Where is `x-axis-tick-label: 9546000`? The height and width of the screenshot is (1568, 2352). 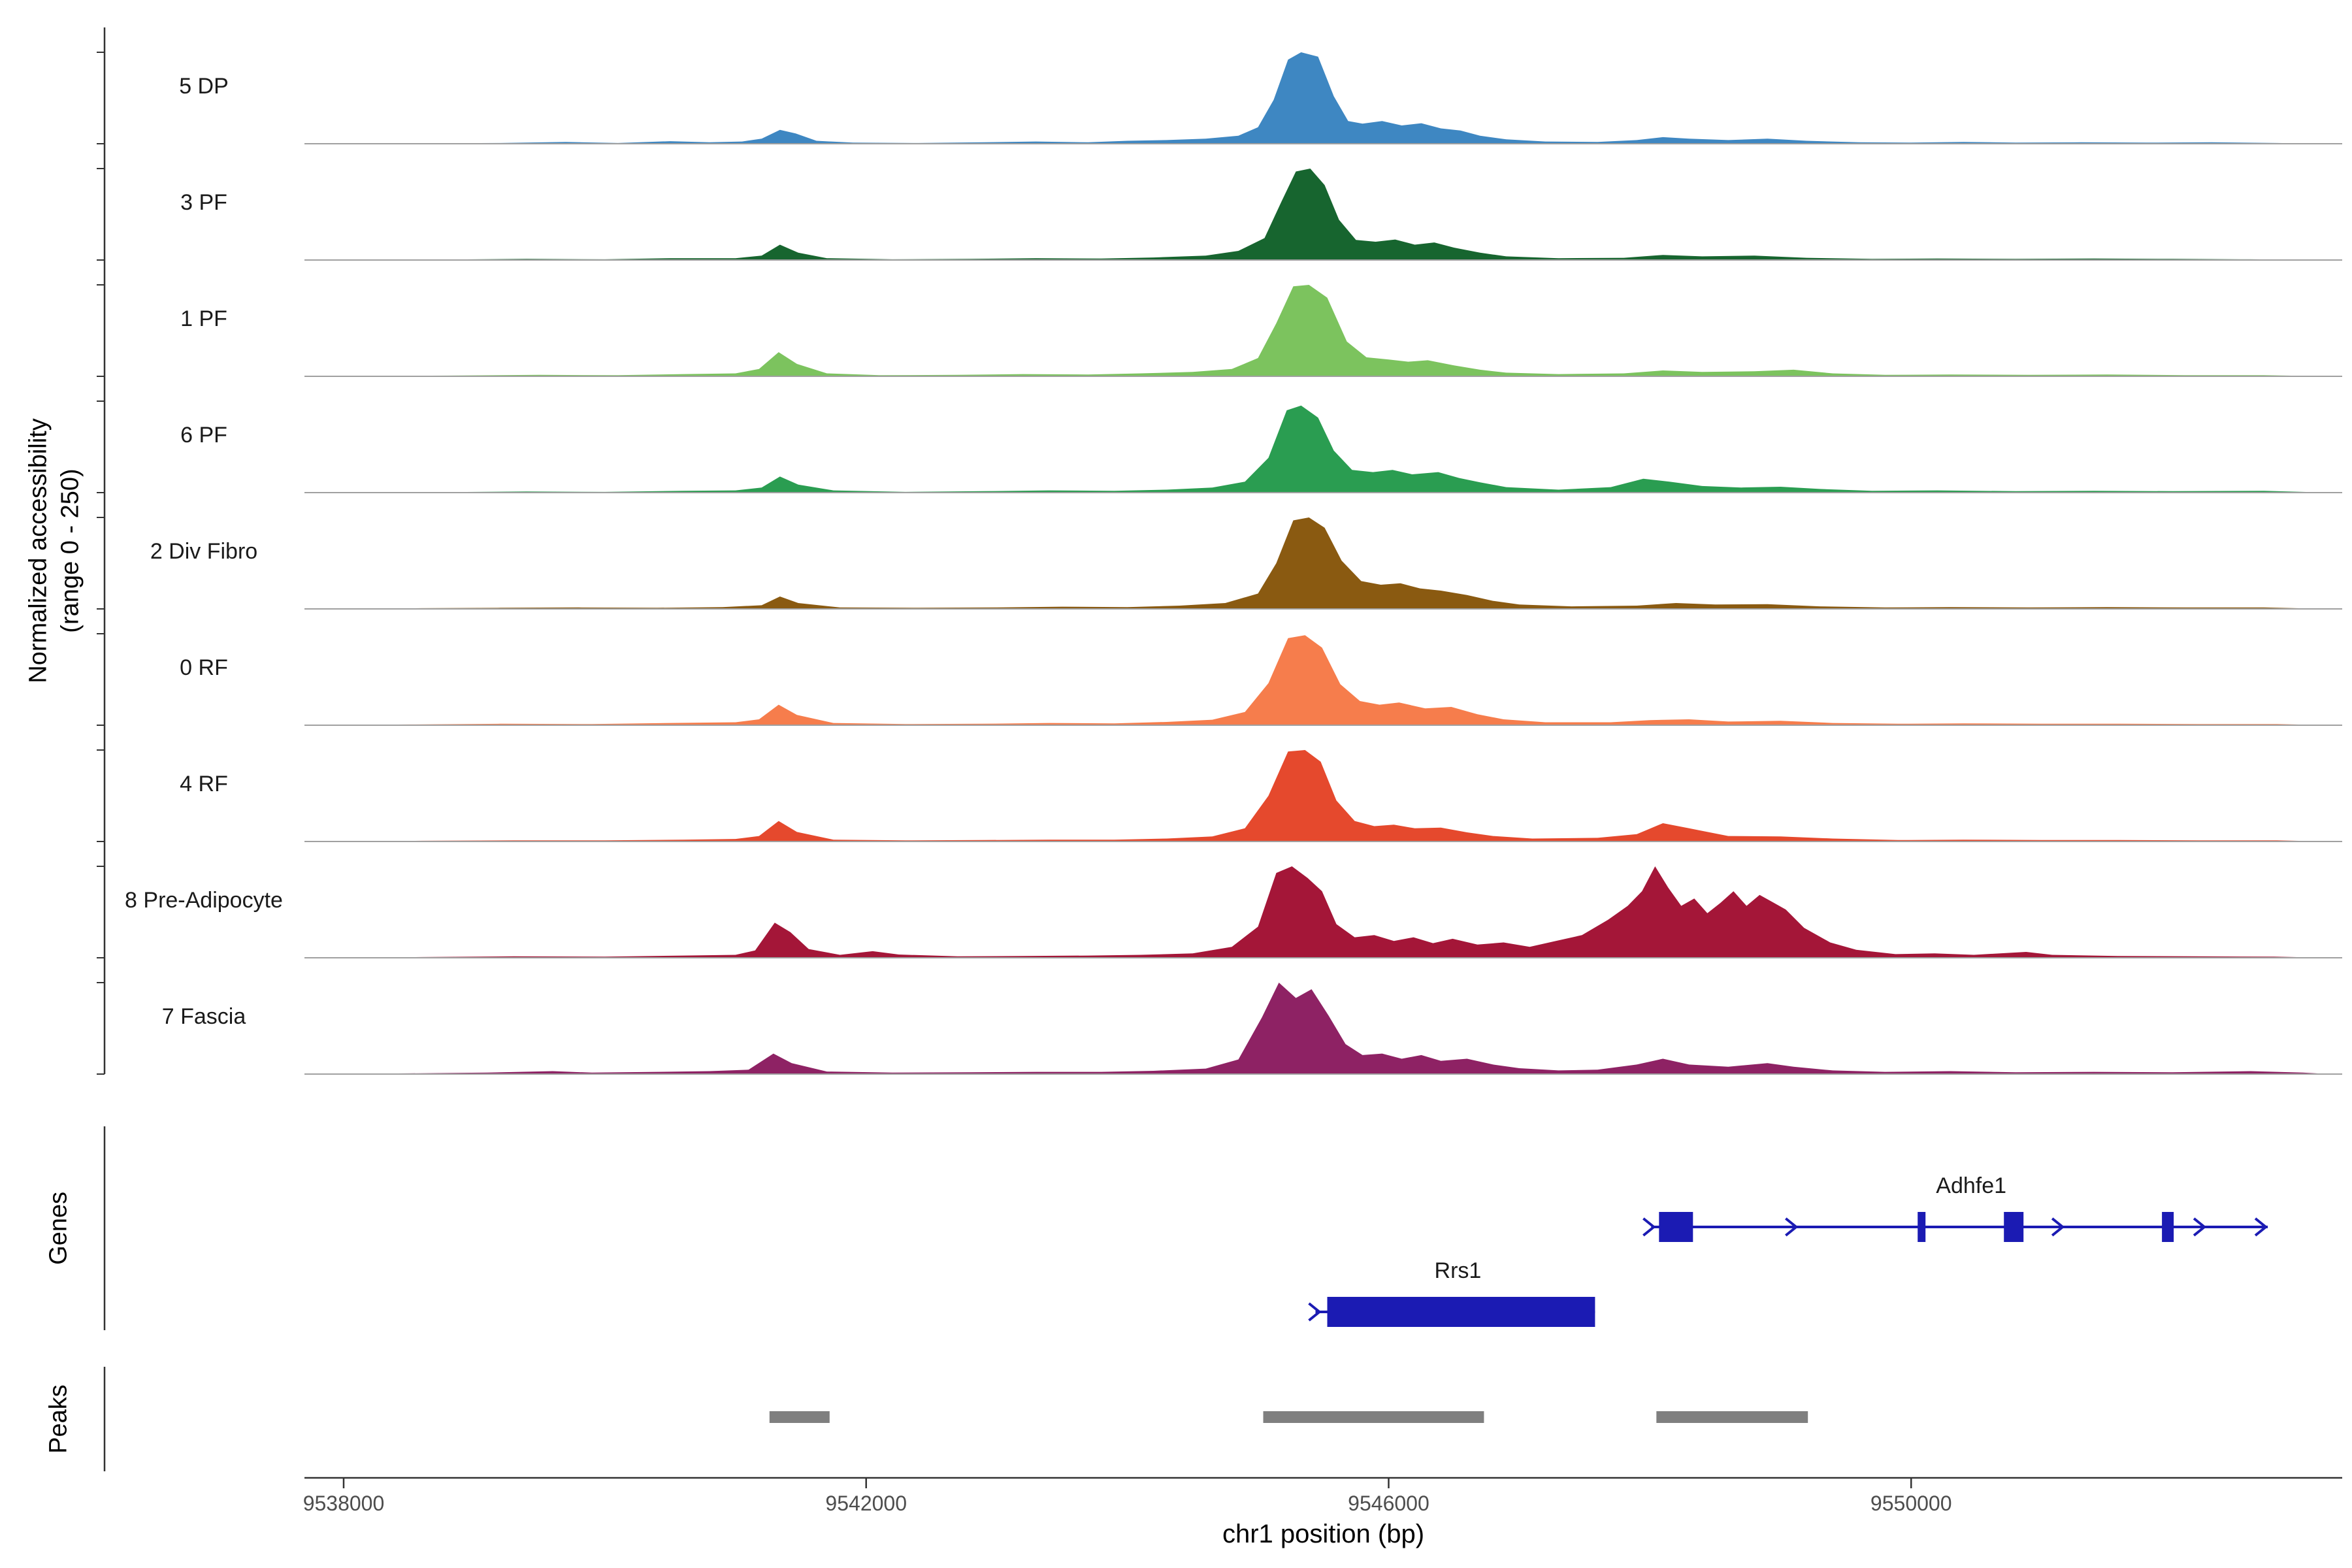
x-axis-tick-label: 9546000 is located at coordinates (1388, 1503).